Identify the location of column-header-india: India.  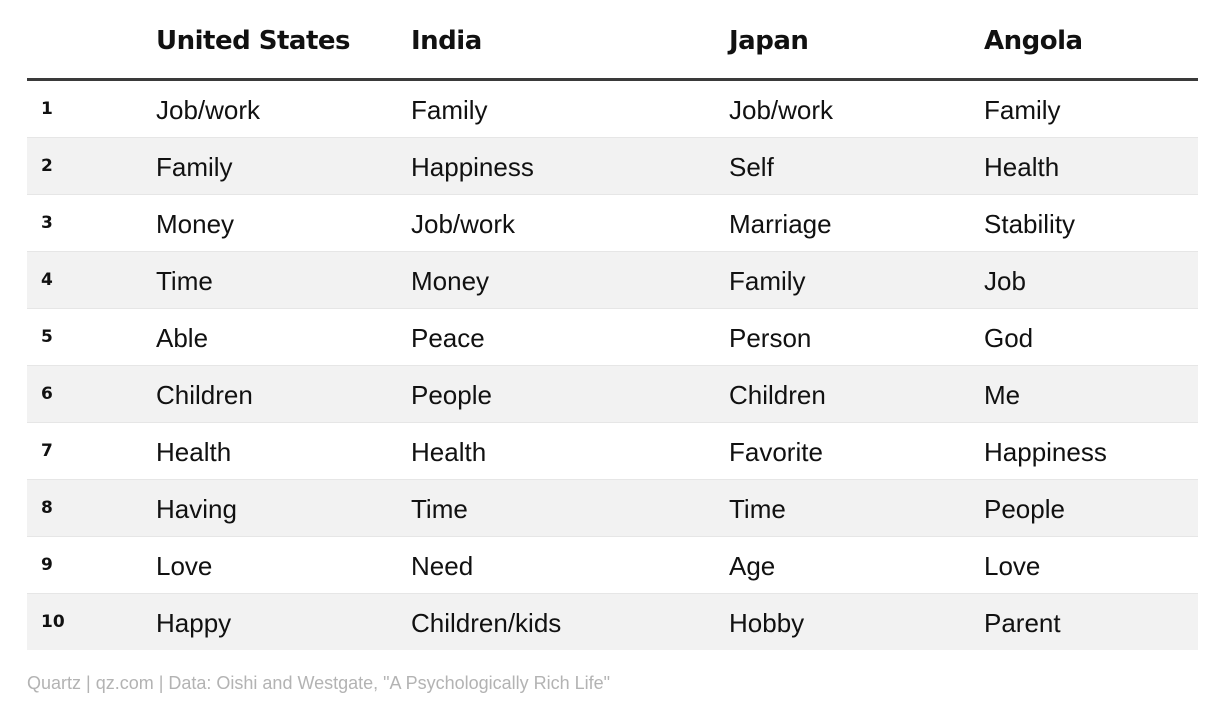
(446, 41).